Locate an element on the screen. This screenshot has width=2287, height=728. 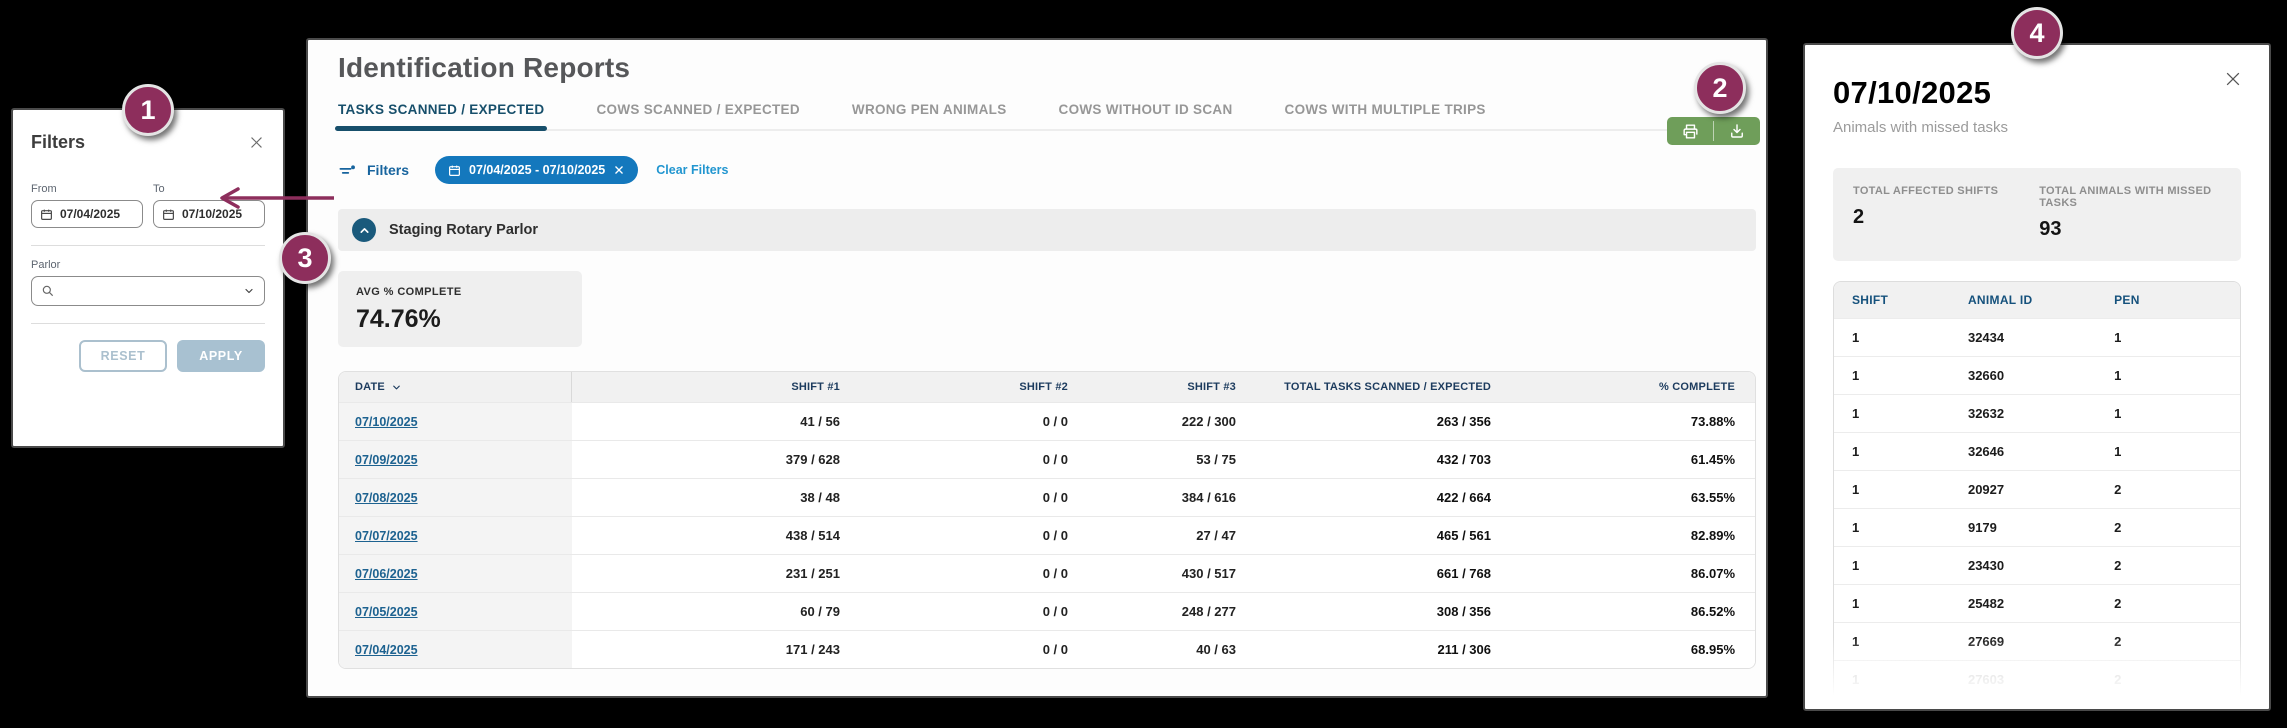
reset-button: RESET is located at coordinates (123, 356).